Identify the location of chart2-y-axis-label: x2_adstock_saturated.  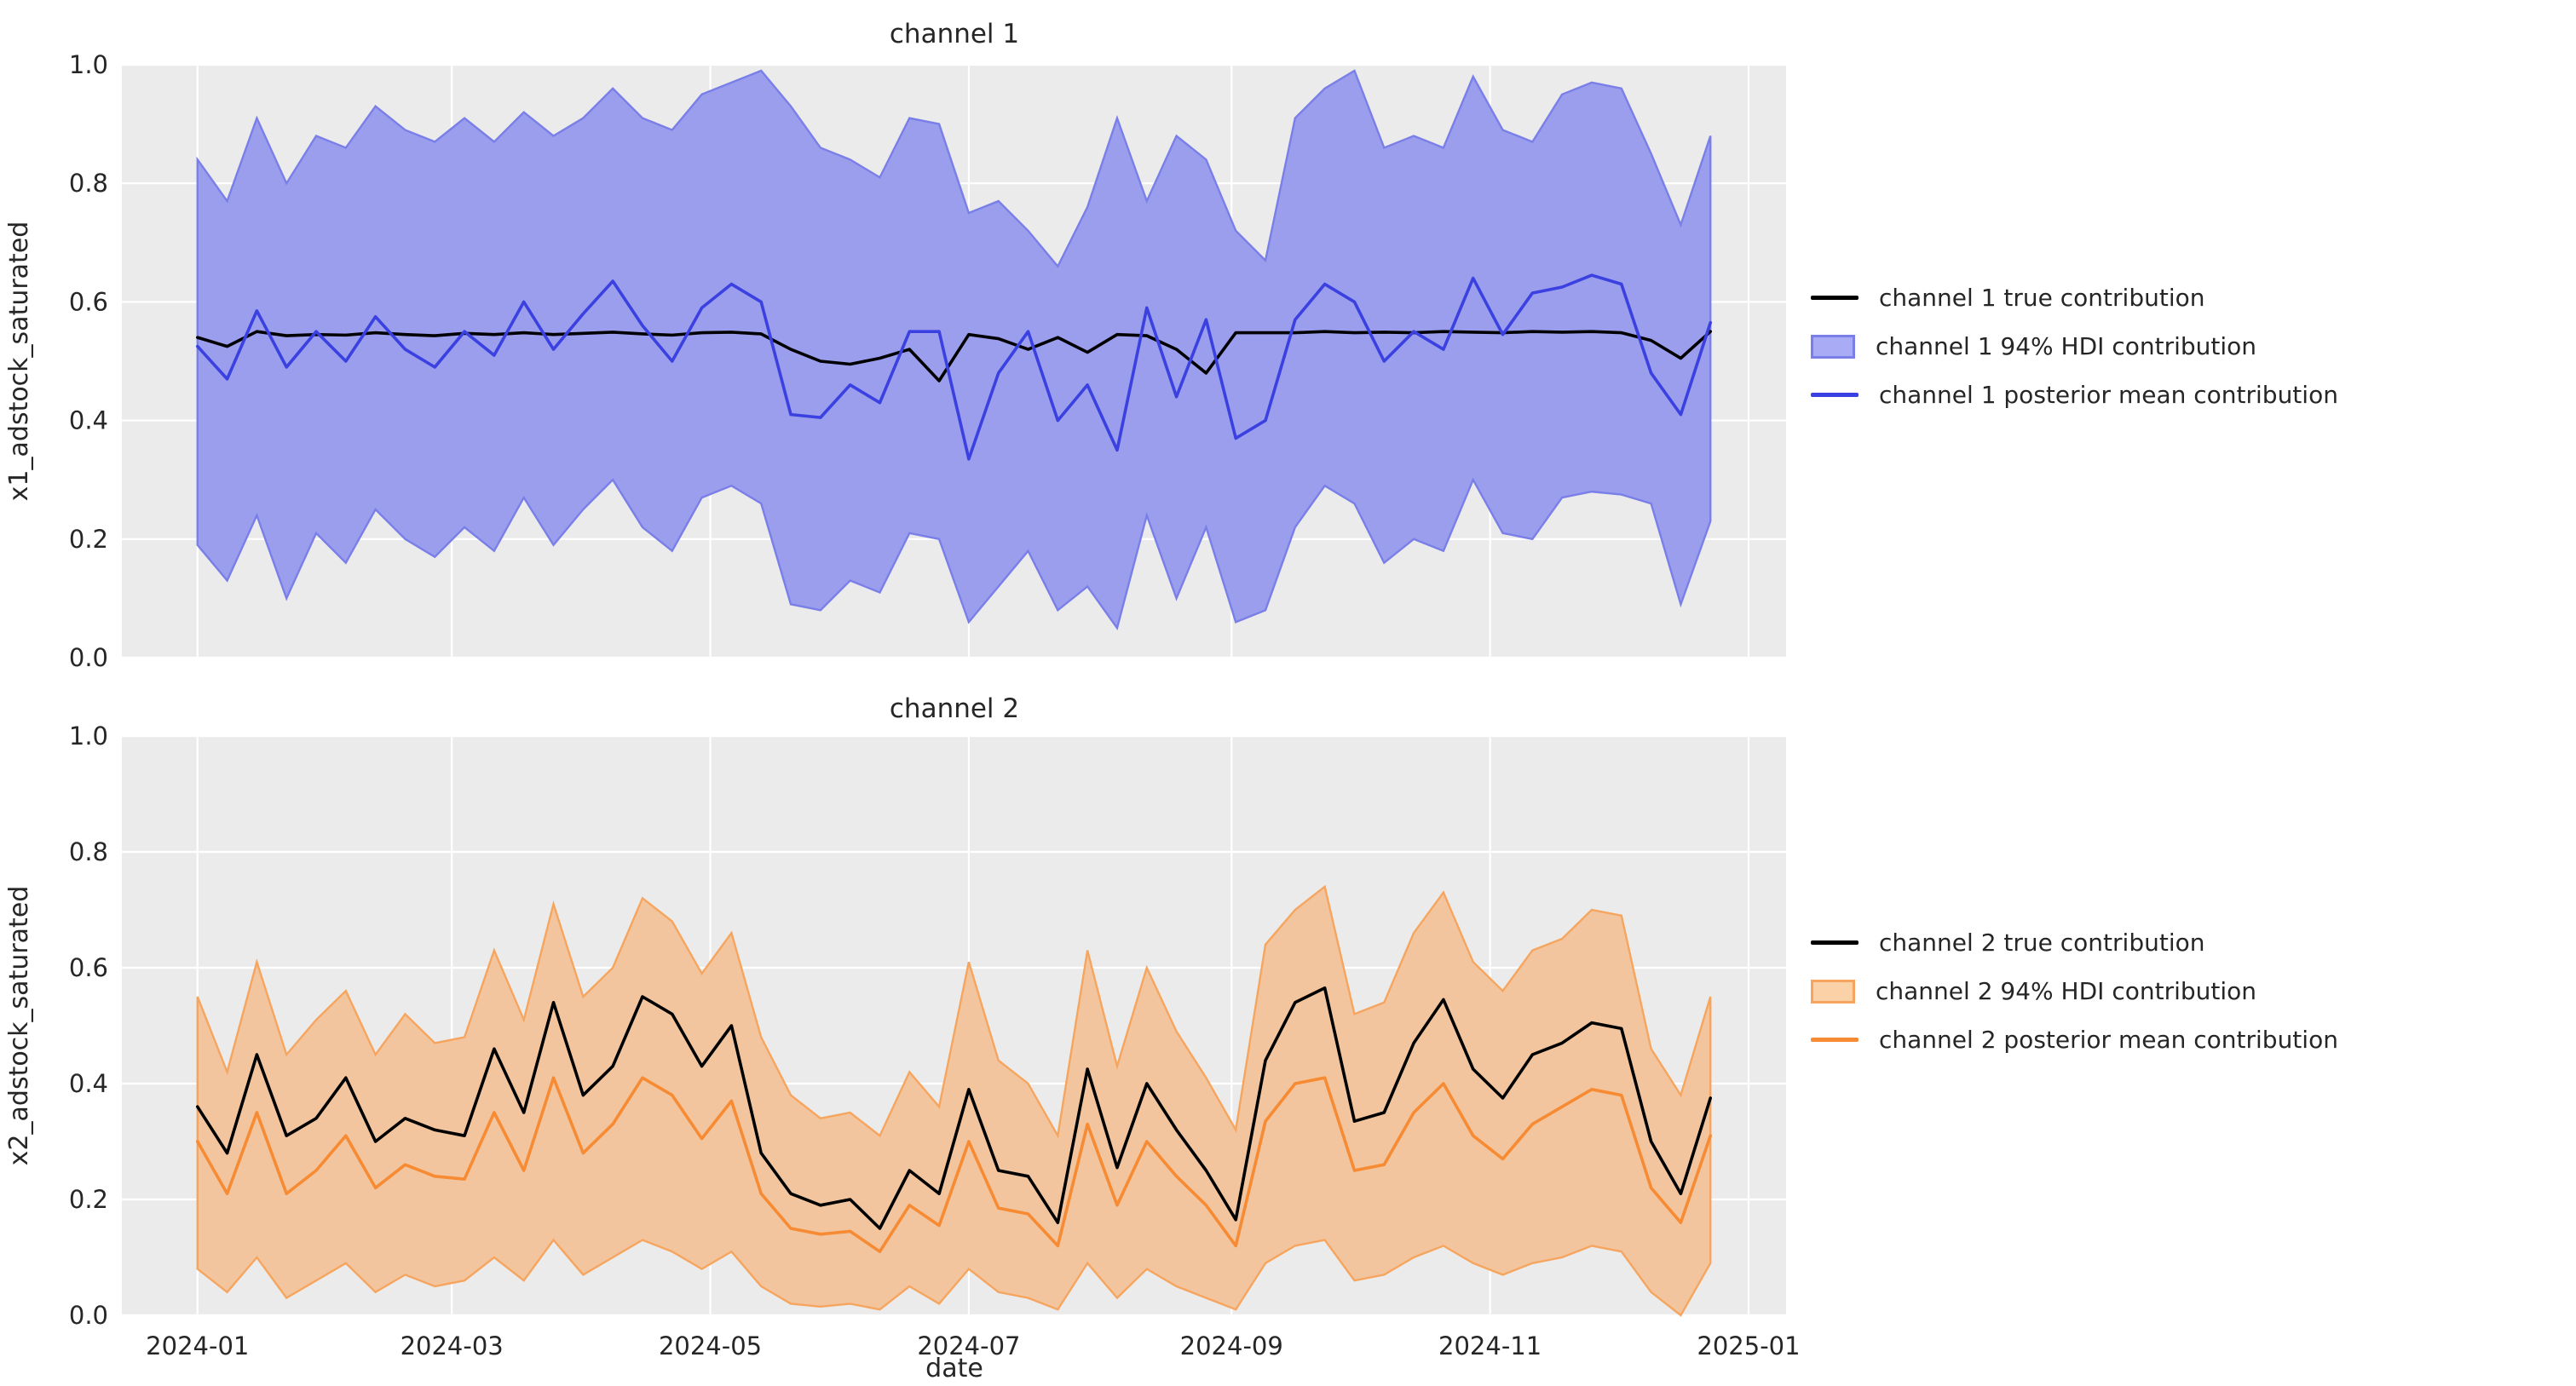
(19, 1026).